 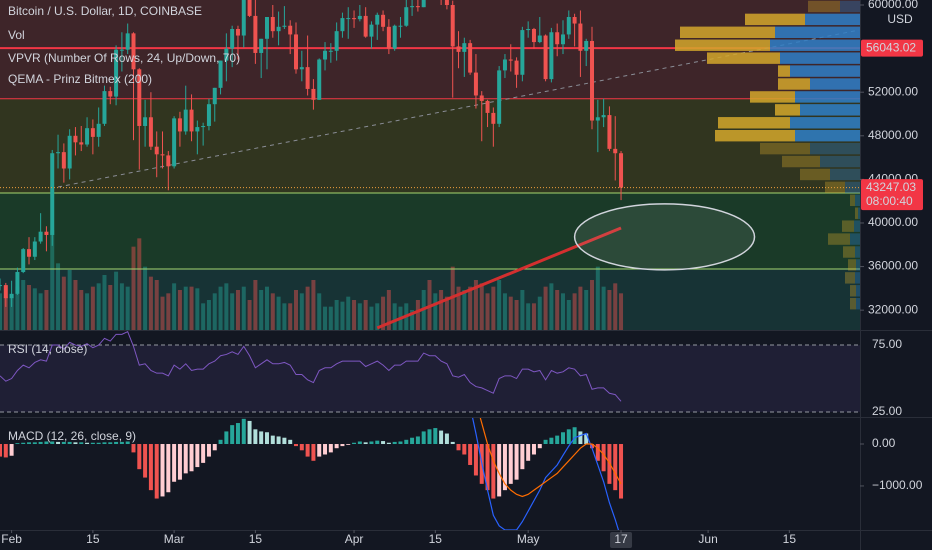 What do you see at coordinates (900, 19) in the screenshot?
I see `currency: USD` at bounding box center [900, 19].